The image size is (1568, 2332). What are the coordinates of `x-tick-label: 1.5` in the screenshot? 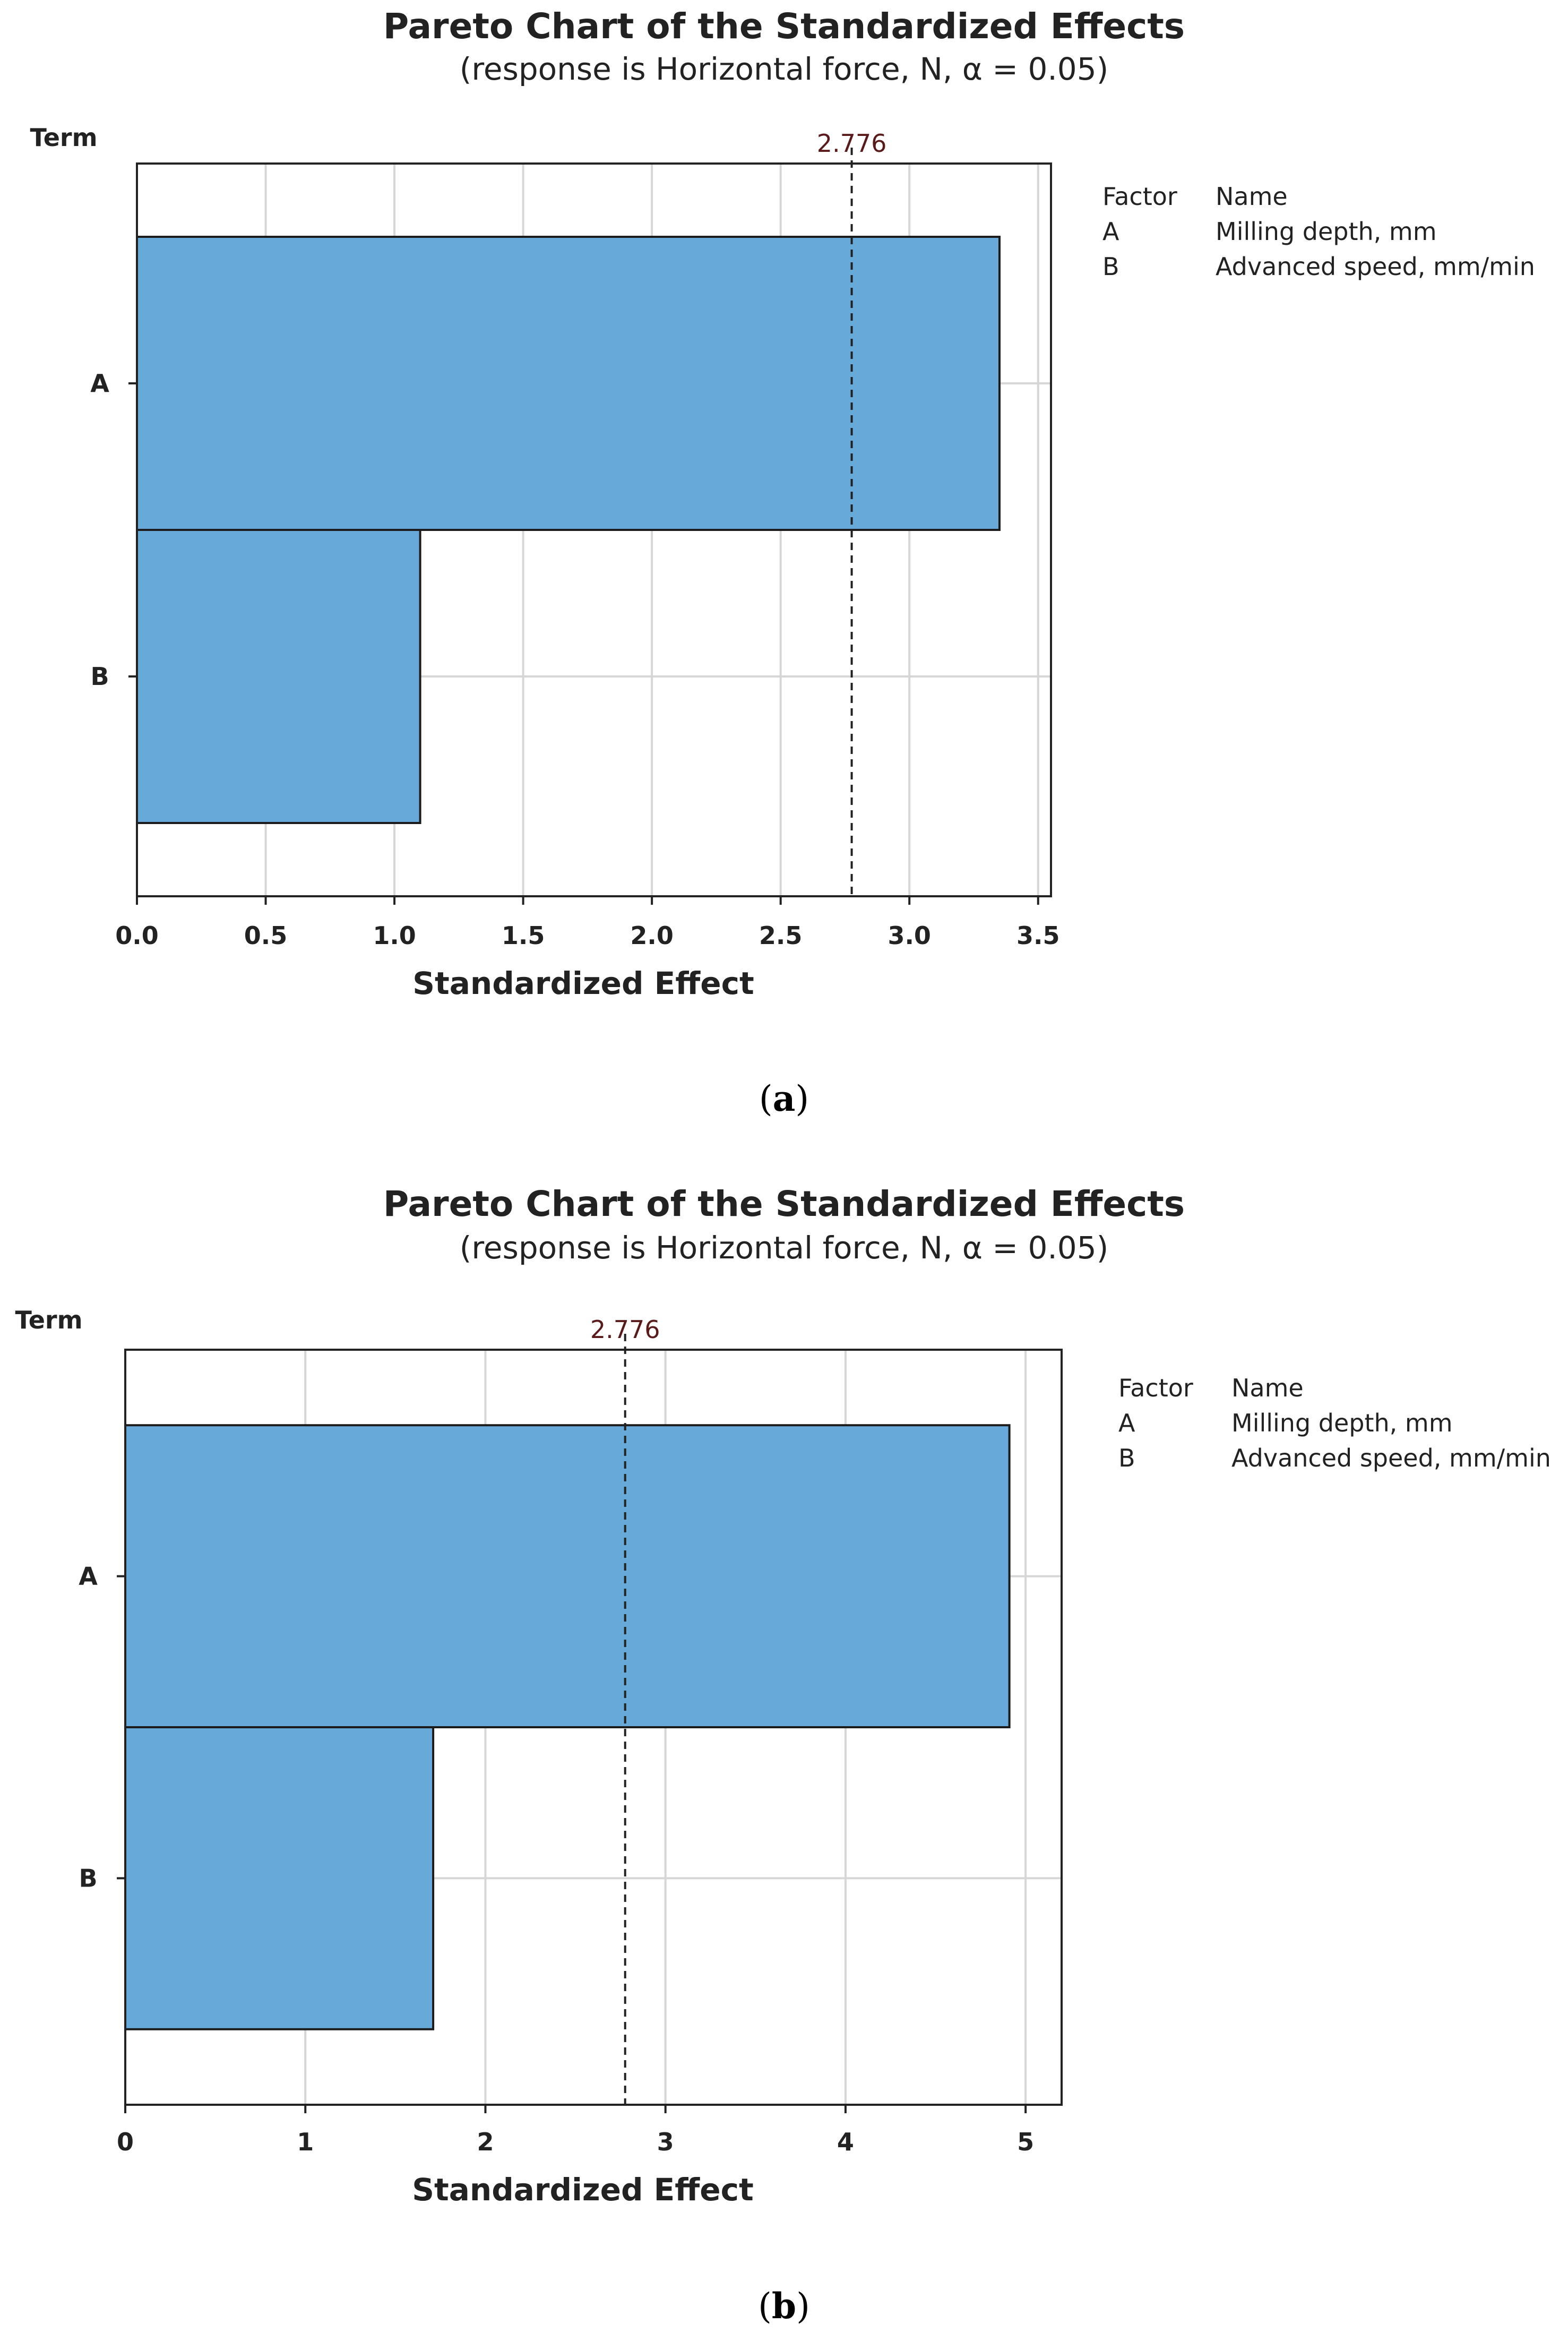 It's located at (523, 935).